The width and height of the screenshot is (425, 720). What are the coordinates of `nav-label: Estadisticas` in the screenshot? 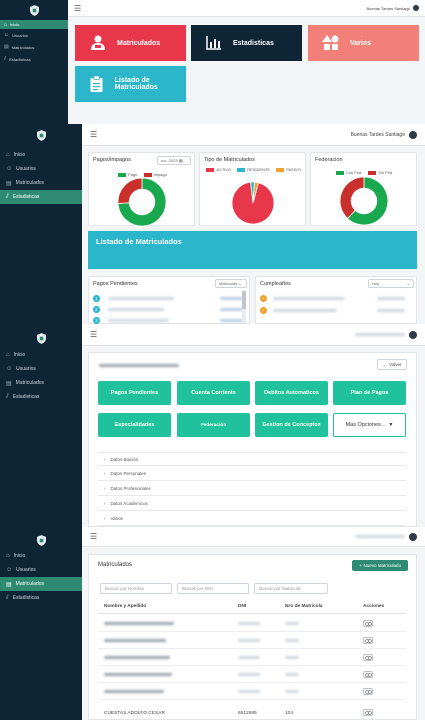 It's located at (26, 598).